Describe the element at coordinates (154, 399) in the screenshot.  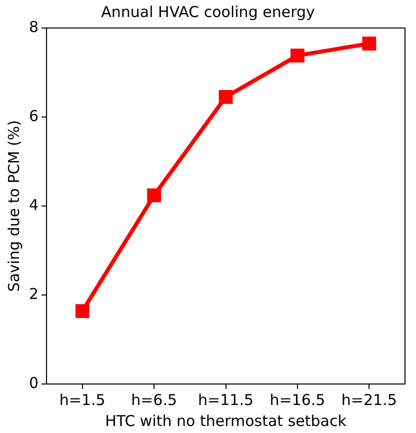
I see `x-tick-label: h=6.5` at that location.